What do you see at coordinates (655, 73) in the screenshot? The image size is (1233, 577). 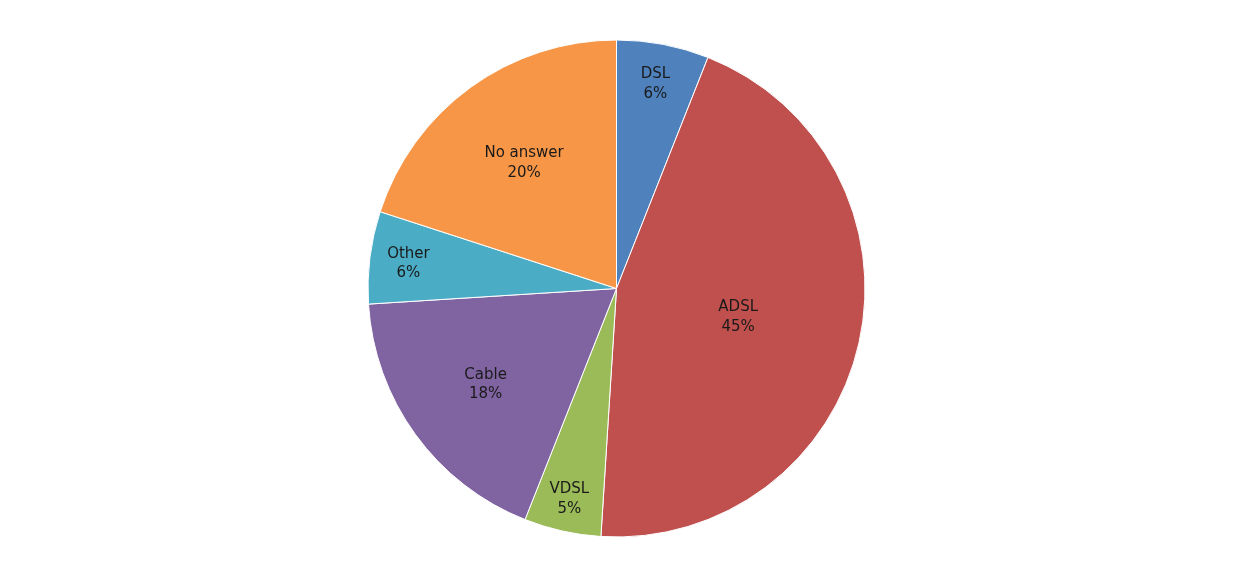 I see `slice-label: DSL` at bounding box center [655, 73].